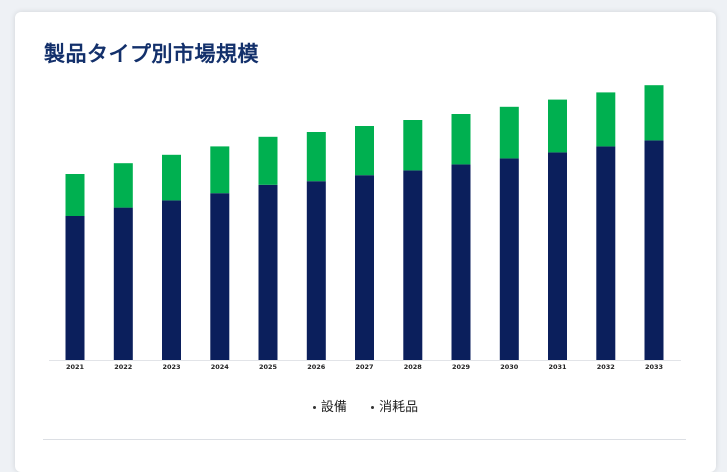 Image resolution: width=727 pixels, height=472 pixels. I want to click on legend-item-equipment: 設備, so click(329, 405).